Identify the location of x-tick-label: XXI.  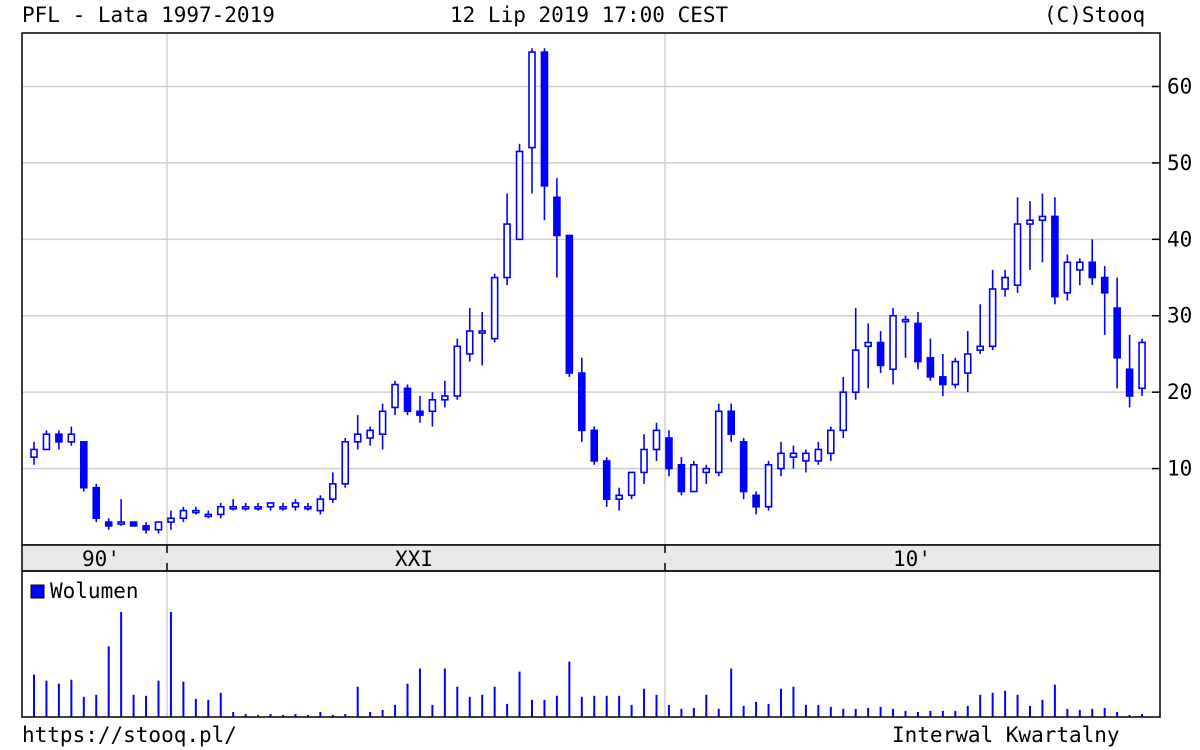
(414, 559).